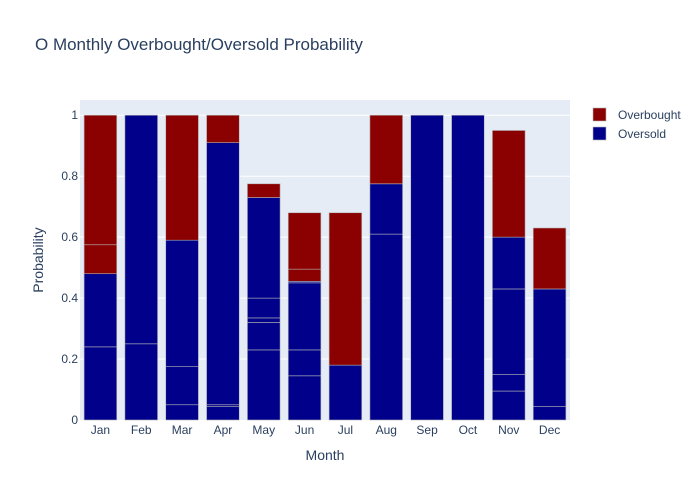  I want to click on bar-overbought-apr, so click(223, 128).